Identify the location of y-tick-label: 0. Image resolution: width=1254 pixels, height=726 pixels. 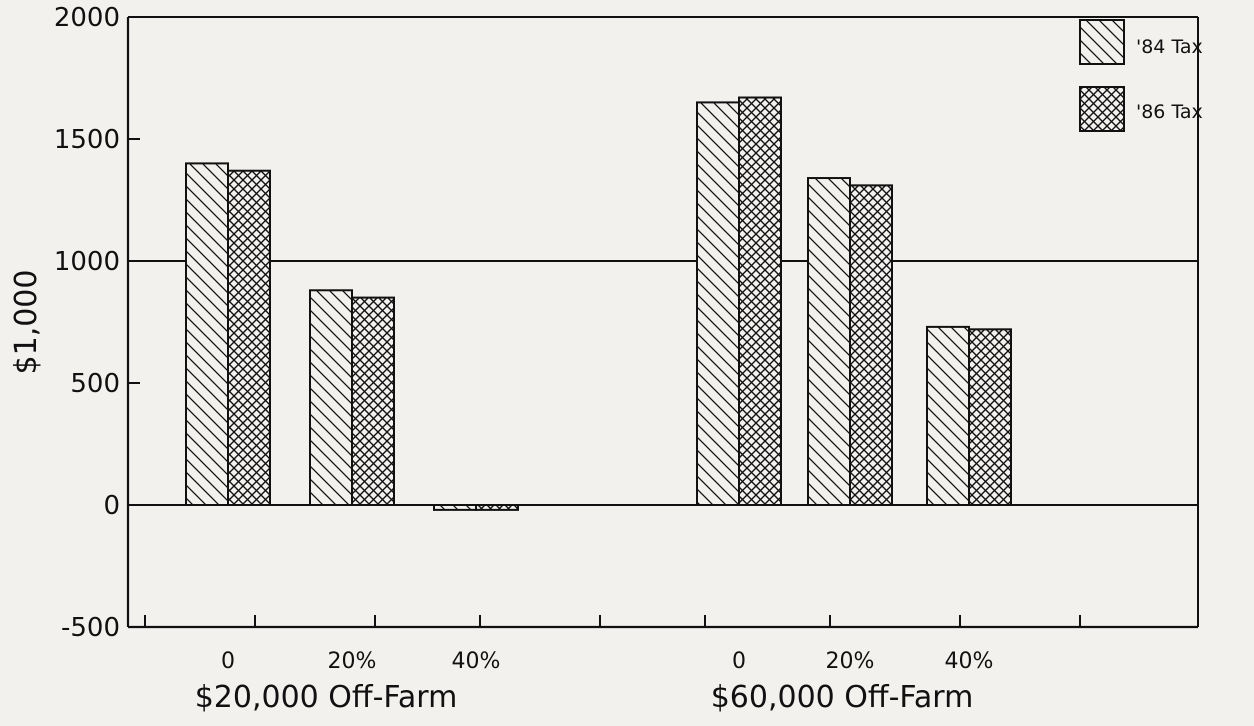
(111, 506).